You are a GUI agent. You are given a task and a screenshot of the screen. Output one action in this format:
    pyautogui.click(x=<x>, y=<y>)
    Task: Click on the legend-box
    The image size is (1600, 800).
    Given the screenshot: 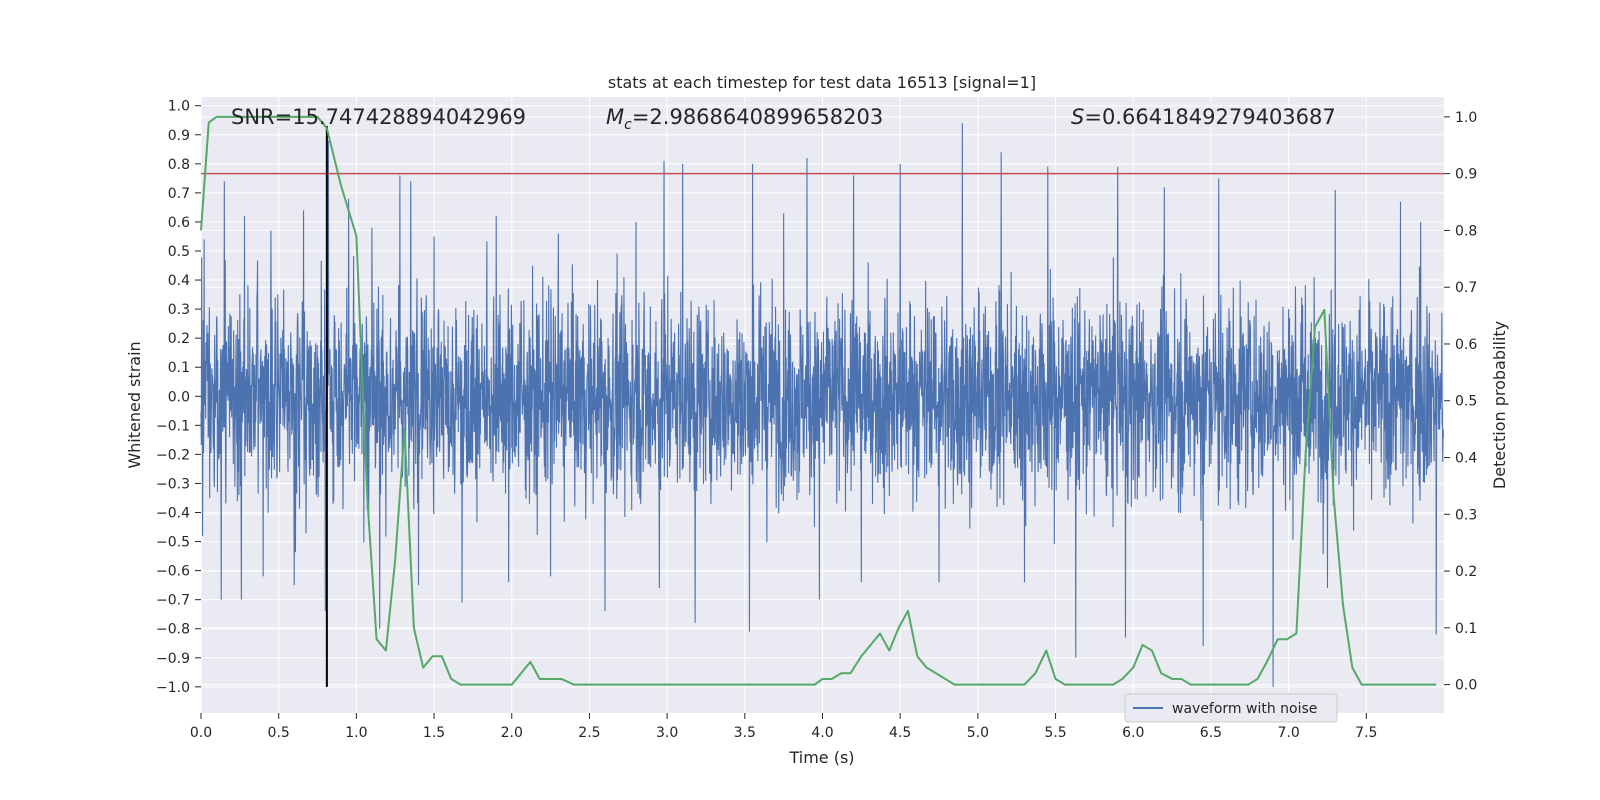 What is the action you would take?
    pyautogui.click(x=1231, y=708)
    